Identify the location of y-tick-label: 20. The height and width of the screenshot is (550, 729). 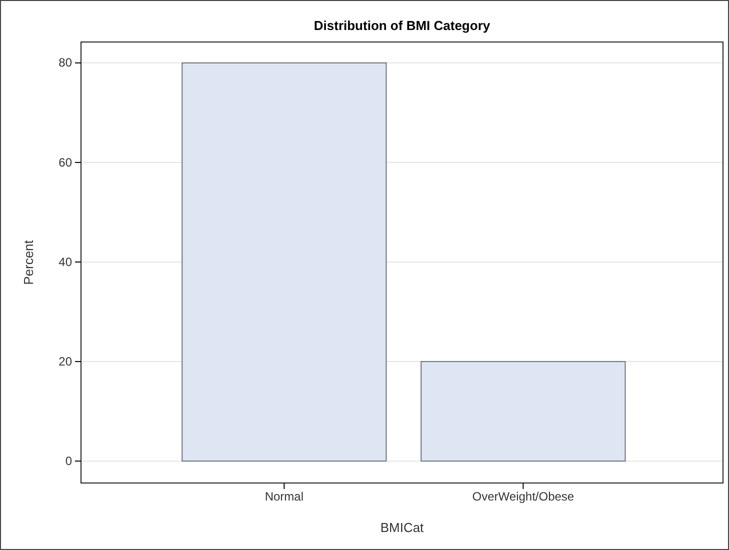
(65, 361).